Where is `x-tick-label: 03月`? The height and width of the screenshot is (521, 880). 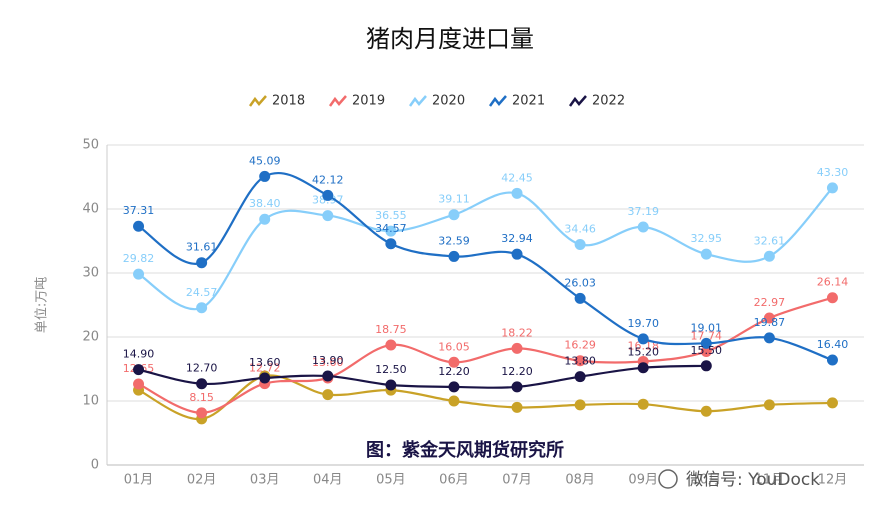 x-tick-label: 03月 is located at coordinates (265, 480).